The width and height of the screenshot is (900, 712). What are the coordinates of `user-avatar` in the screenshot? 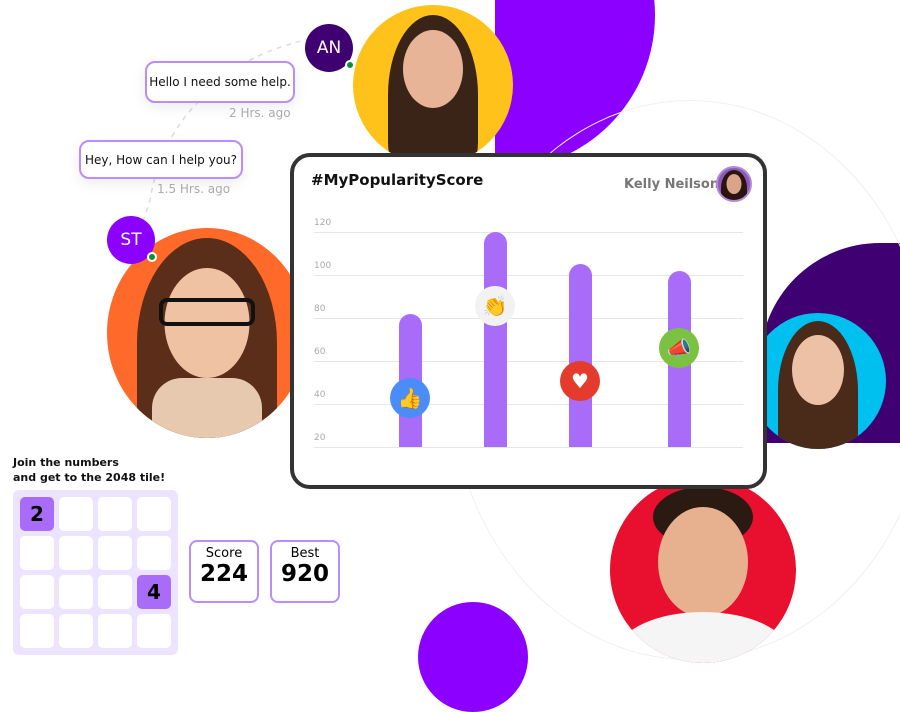 It's located at (734, 184).